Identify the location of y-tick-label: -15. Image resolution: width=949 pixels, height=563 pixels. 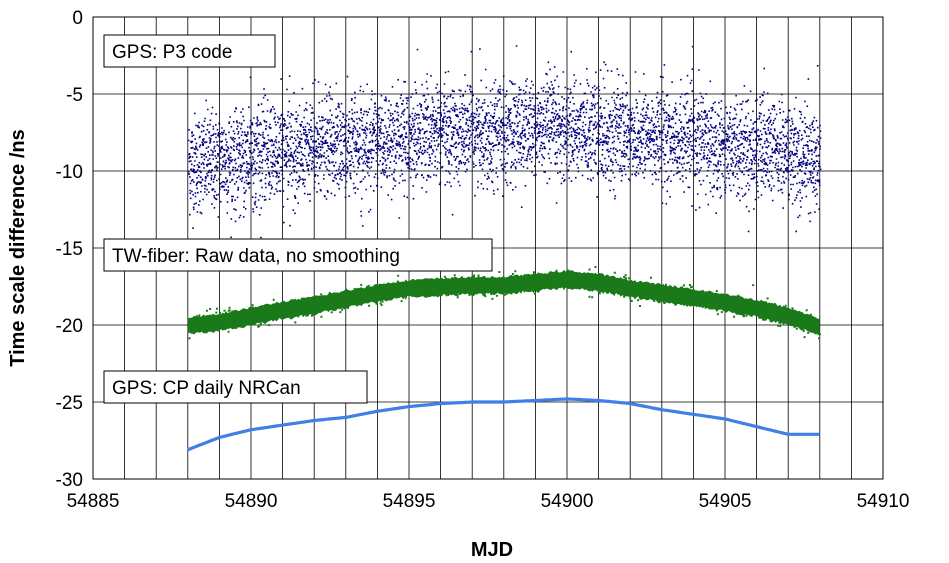
(69, 249).